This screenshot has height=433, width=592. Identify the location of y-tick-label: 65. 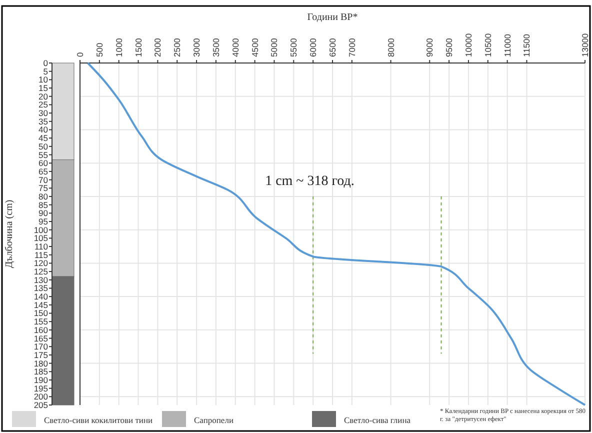
(43, 171).